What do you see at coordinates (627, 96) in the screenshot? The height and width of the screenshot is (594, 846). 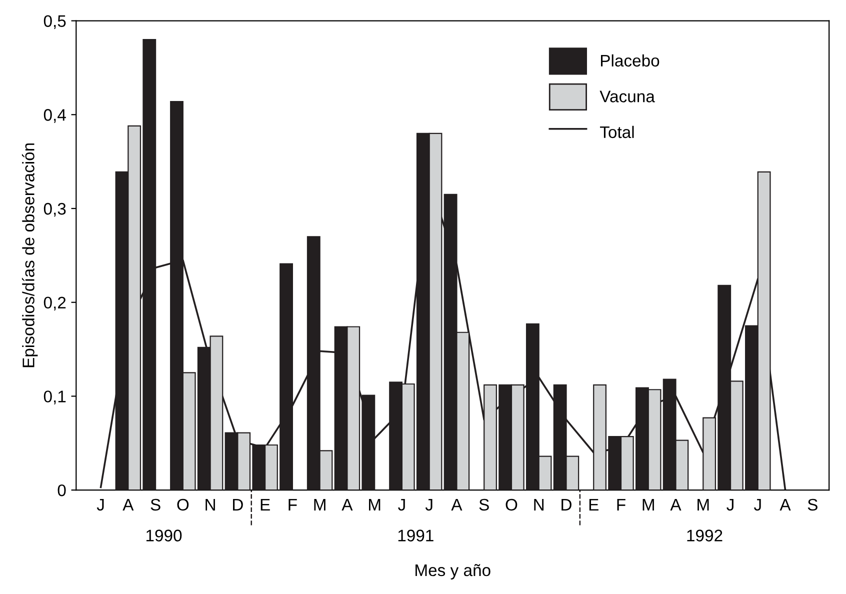 I see `legend-label: Vacuna` at bounding box center [627, 96].